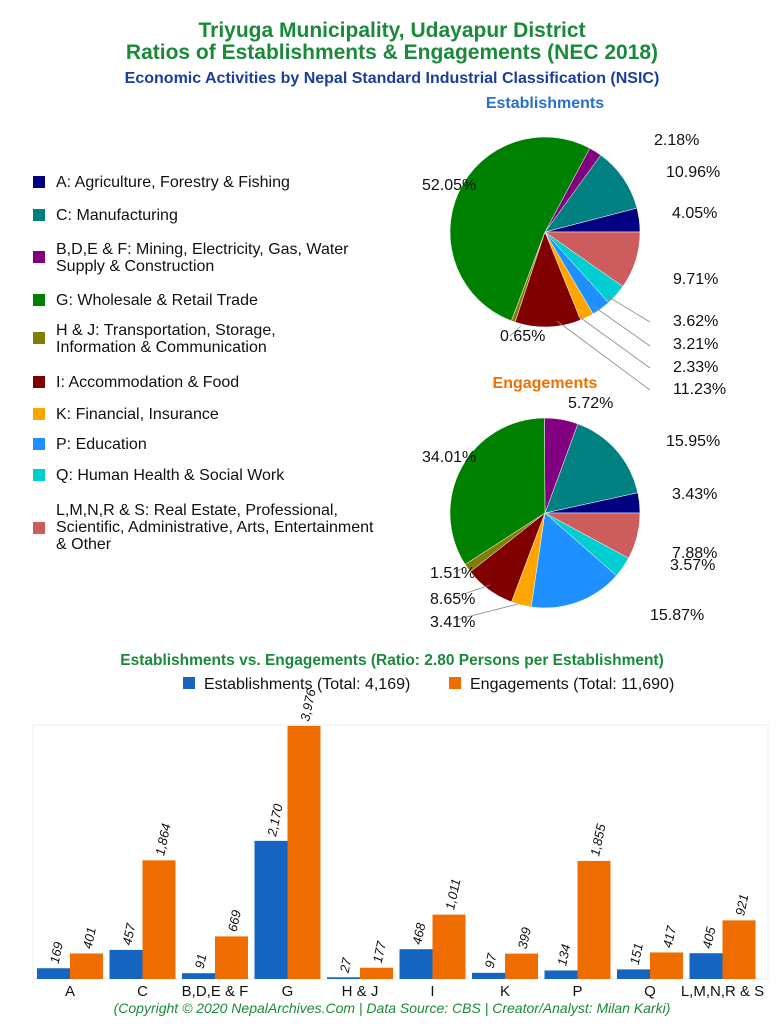 This screenshot has width=784, height=1024. Describe the element at coordinates (572, 684) in the screenshot. I see `bar-legend-label: Engagements (Total: 11,690)` at that location.